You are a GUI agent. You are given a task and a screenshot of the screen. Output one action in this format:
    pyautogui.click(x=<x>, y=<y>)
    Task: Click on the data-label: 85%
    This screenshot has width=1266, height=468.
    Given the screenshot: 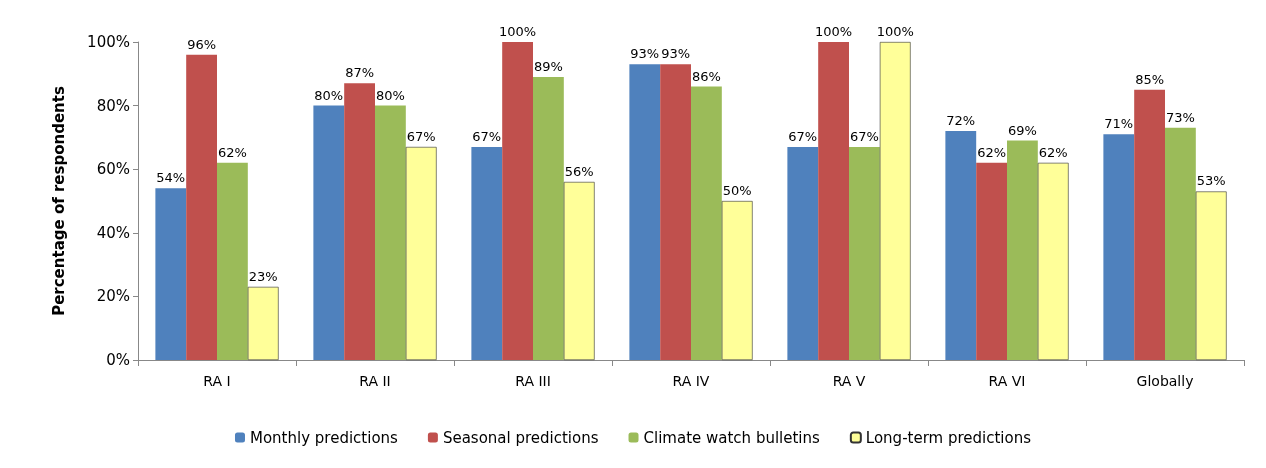 What is the action you would take?
    pyautogui.click(x=1150, y=79)
    